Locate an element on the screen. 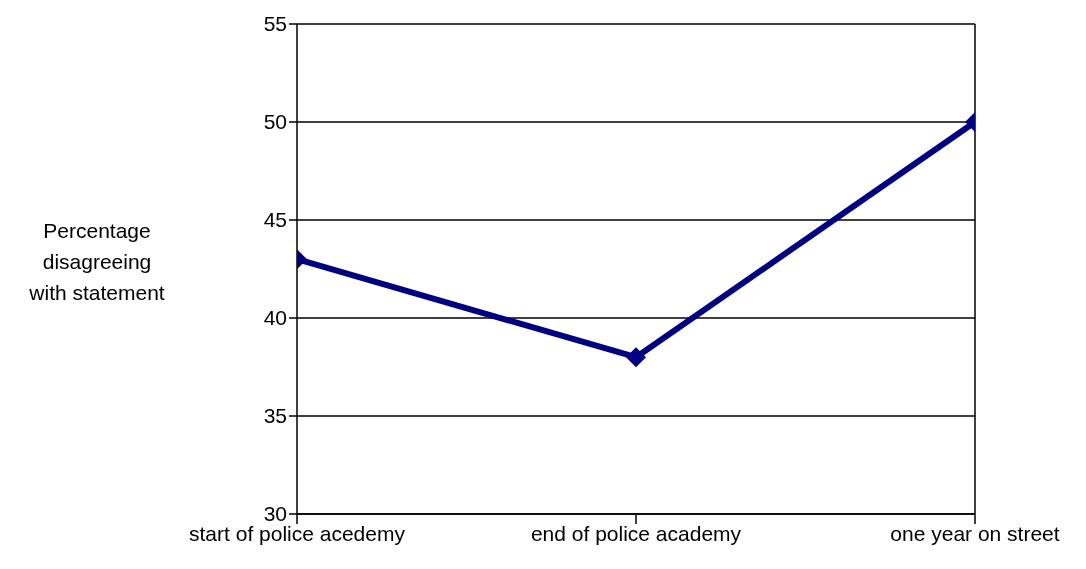  x-tick-label: end of police academy is located at coordinates (636, 533).